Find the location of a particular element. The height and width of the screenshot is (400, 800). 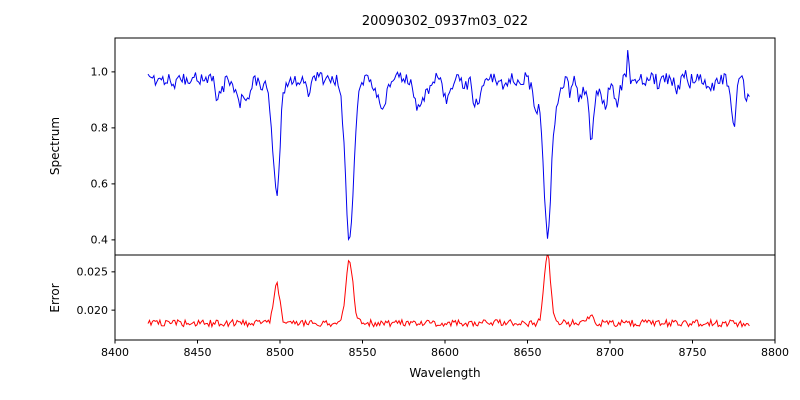

y-tick-label: 0.4 is located at coordinates (100, 240).